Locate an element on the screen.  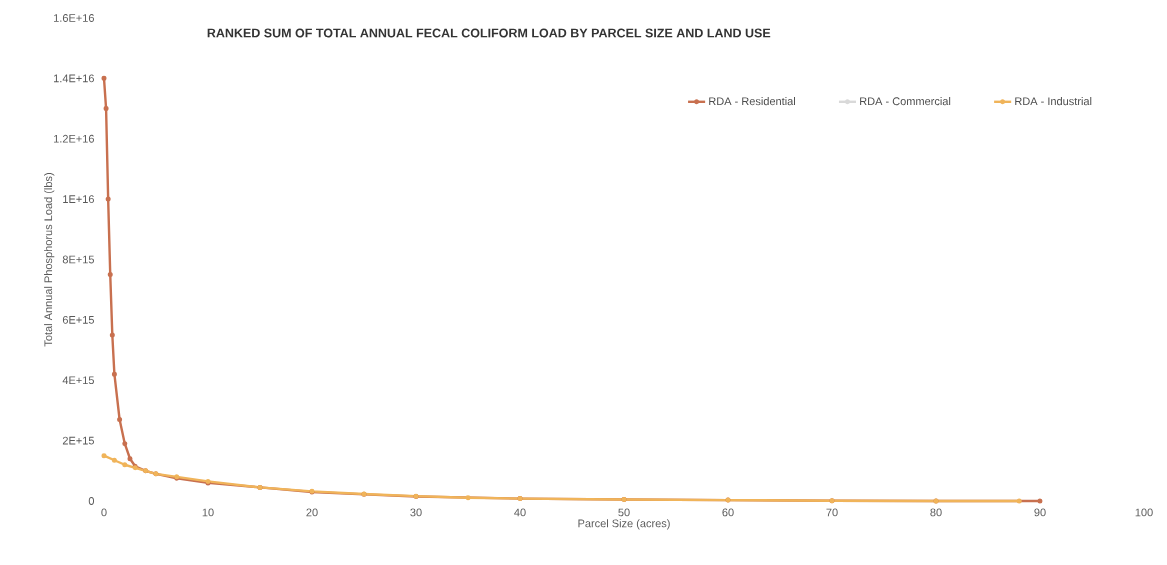
y-tick-label: 2E+15 is located at coordinates (78, 440).